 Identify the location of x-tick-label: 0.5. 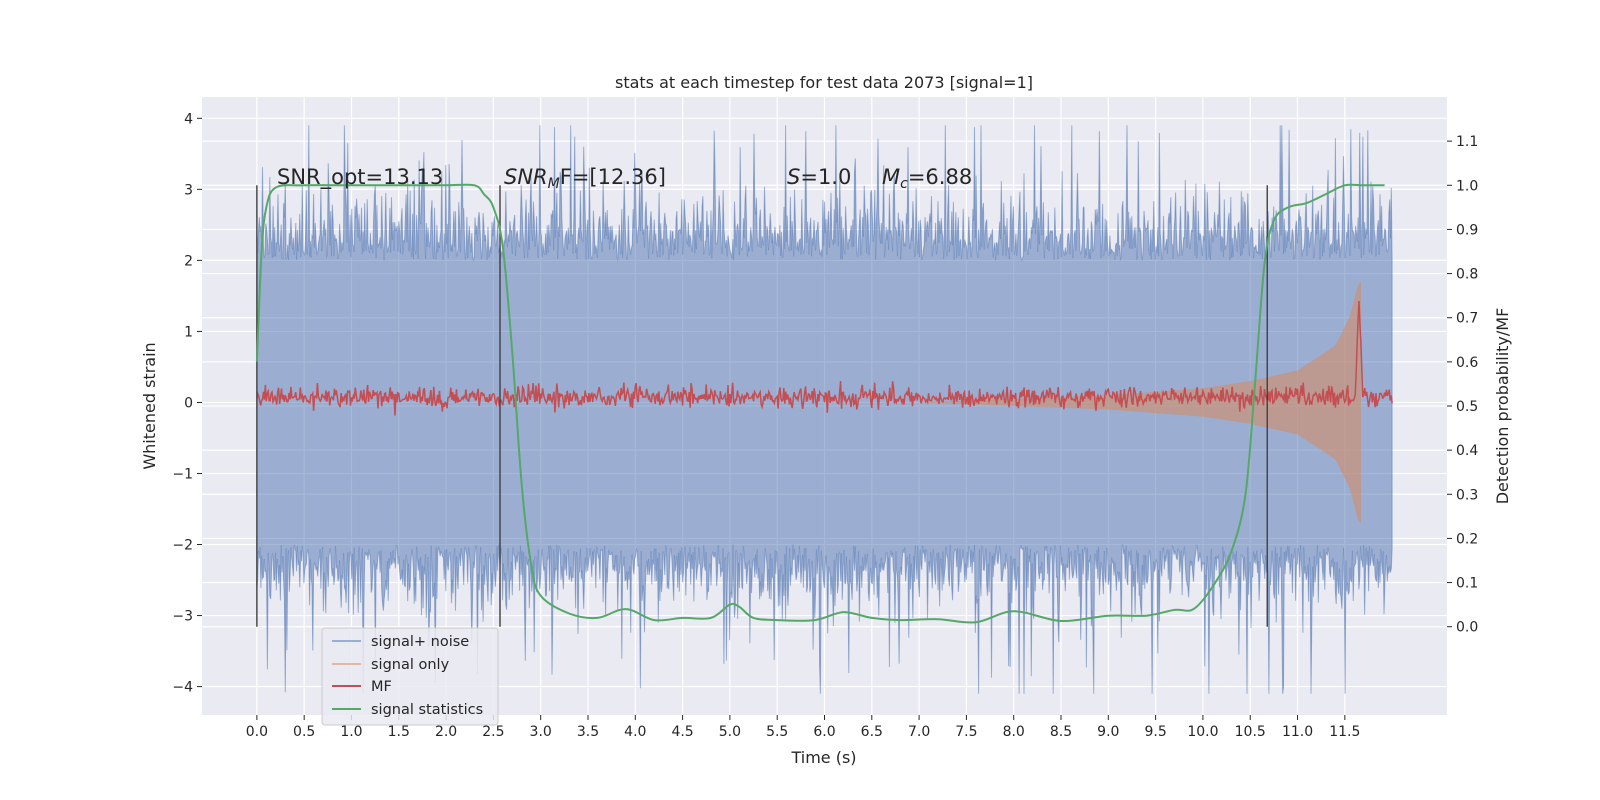
(304, 732).